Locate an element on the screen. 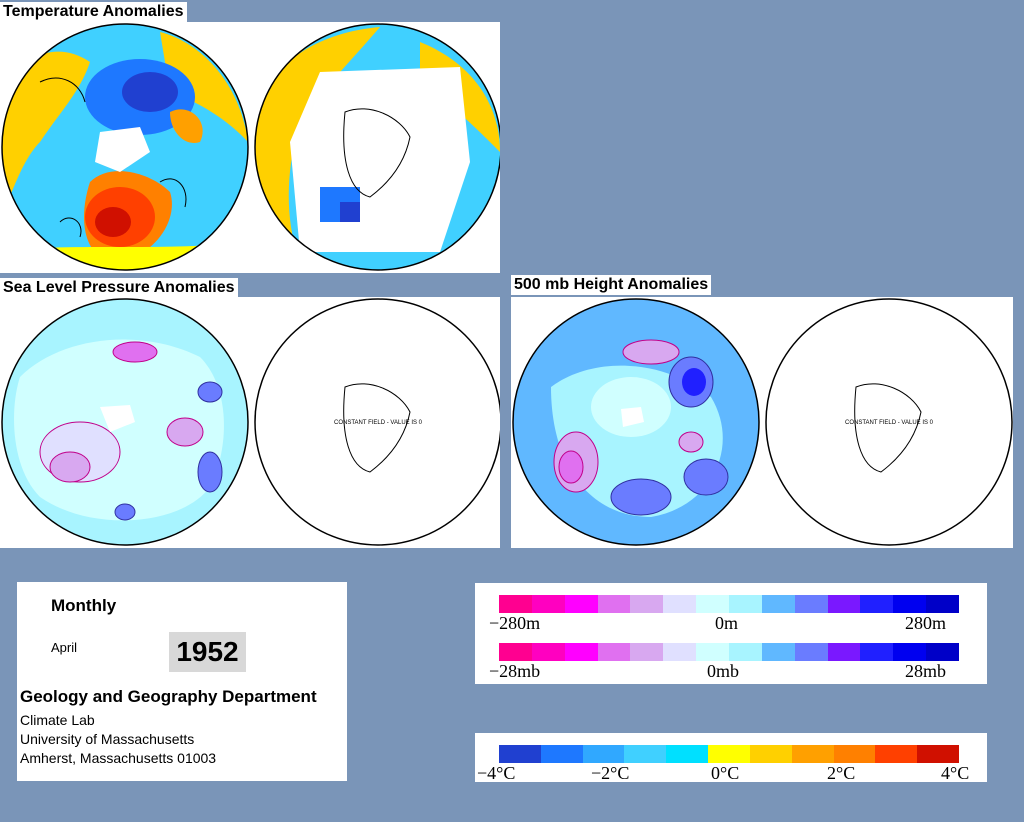 The width and height of the screenshot is (1024, 822). pressure-max-label: 28mb is located at coordinates (926, 671).